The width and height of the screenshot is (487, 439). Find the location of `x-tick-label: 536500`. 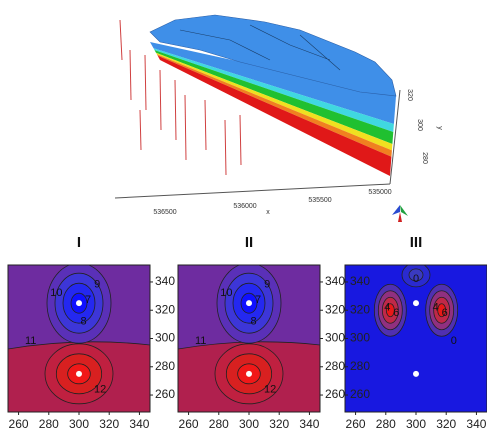

x-tick-label: 536500 is located at coordinates (164, 212).